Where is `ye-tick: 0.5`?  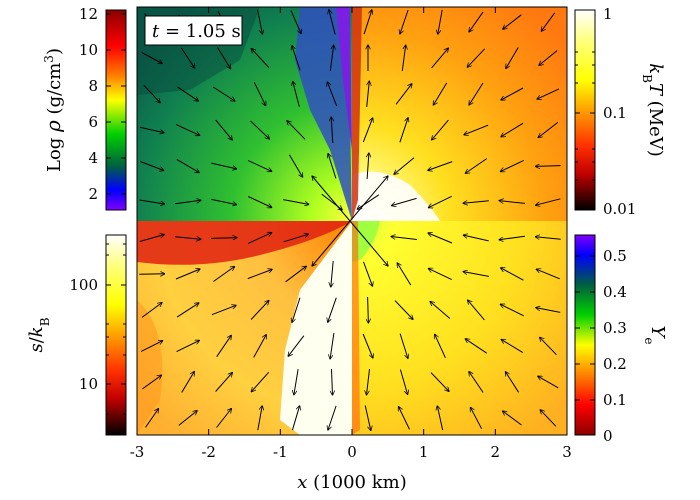 ye-tick: 0.5 is located at coordinates (615, 256).